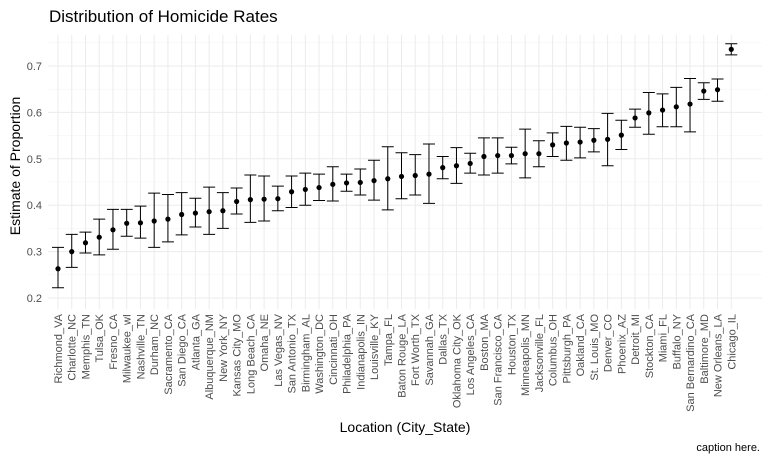 This screenshot has height=460, width=768. Describe the element at coordinates (183, 349) in the screenshot. I see `x-tick-label: San Diego_CA` at that location.